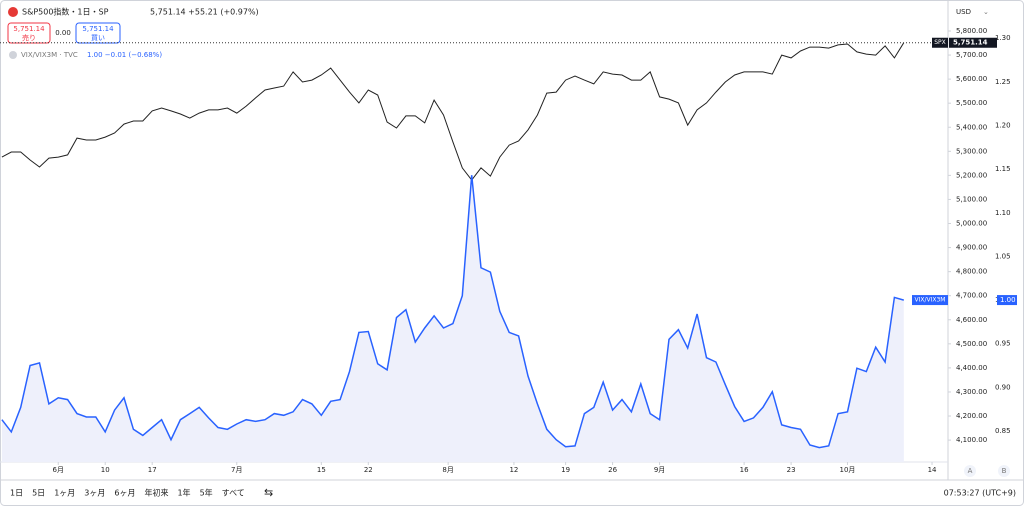  Describe the element at coordinates (971, 55) in the screenshot. I see `y-tick-label: 5,700.00` at that location.